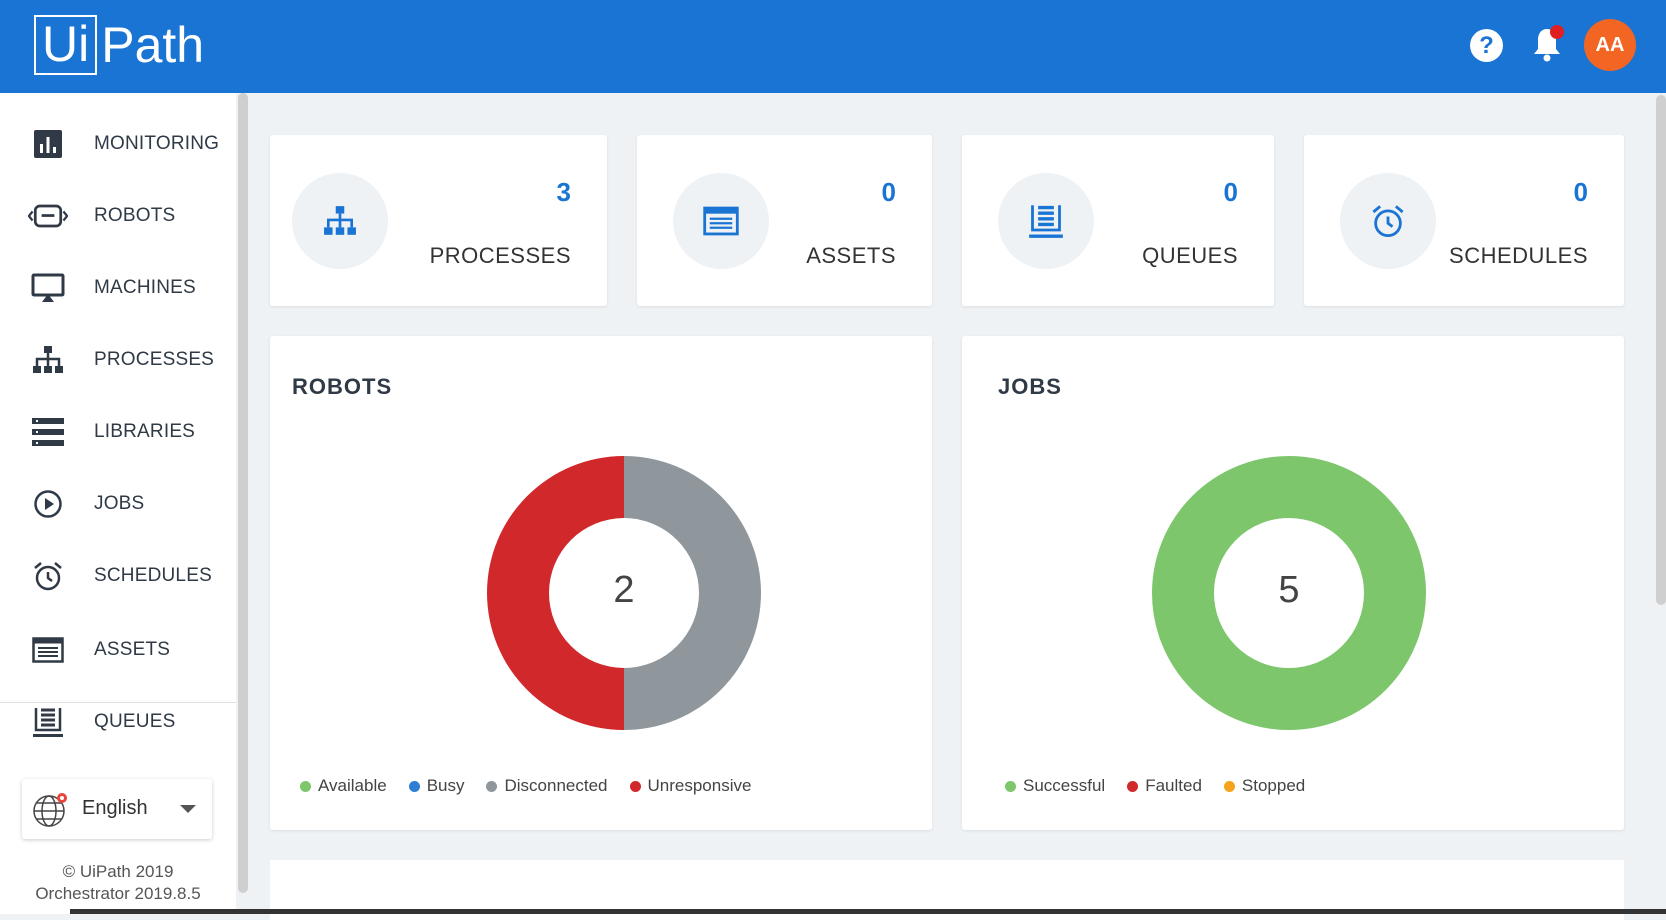  I want to click on sidebar-item-label: PROCESSES, so click(154, 359).